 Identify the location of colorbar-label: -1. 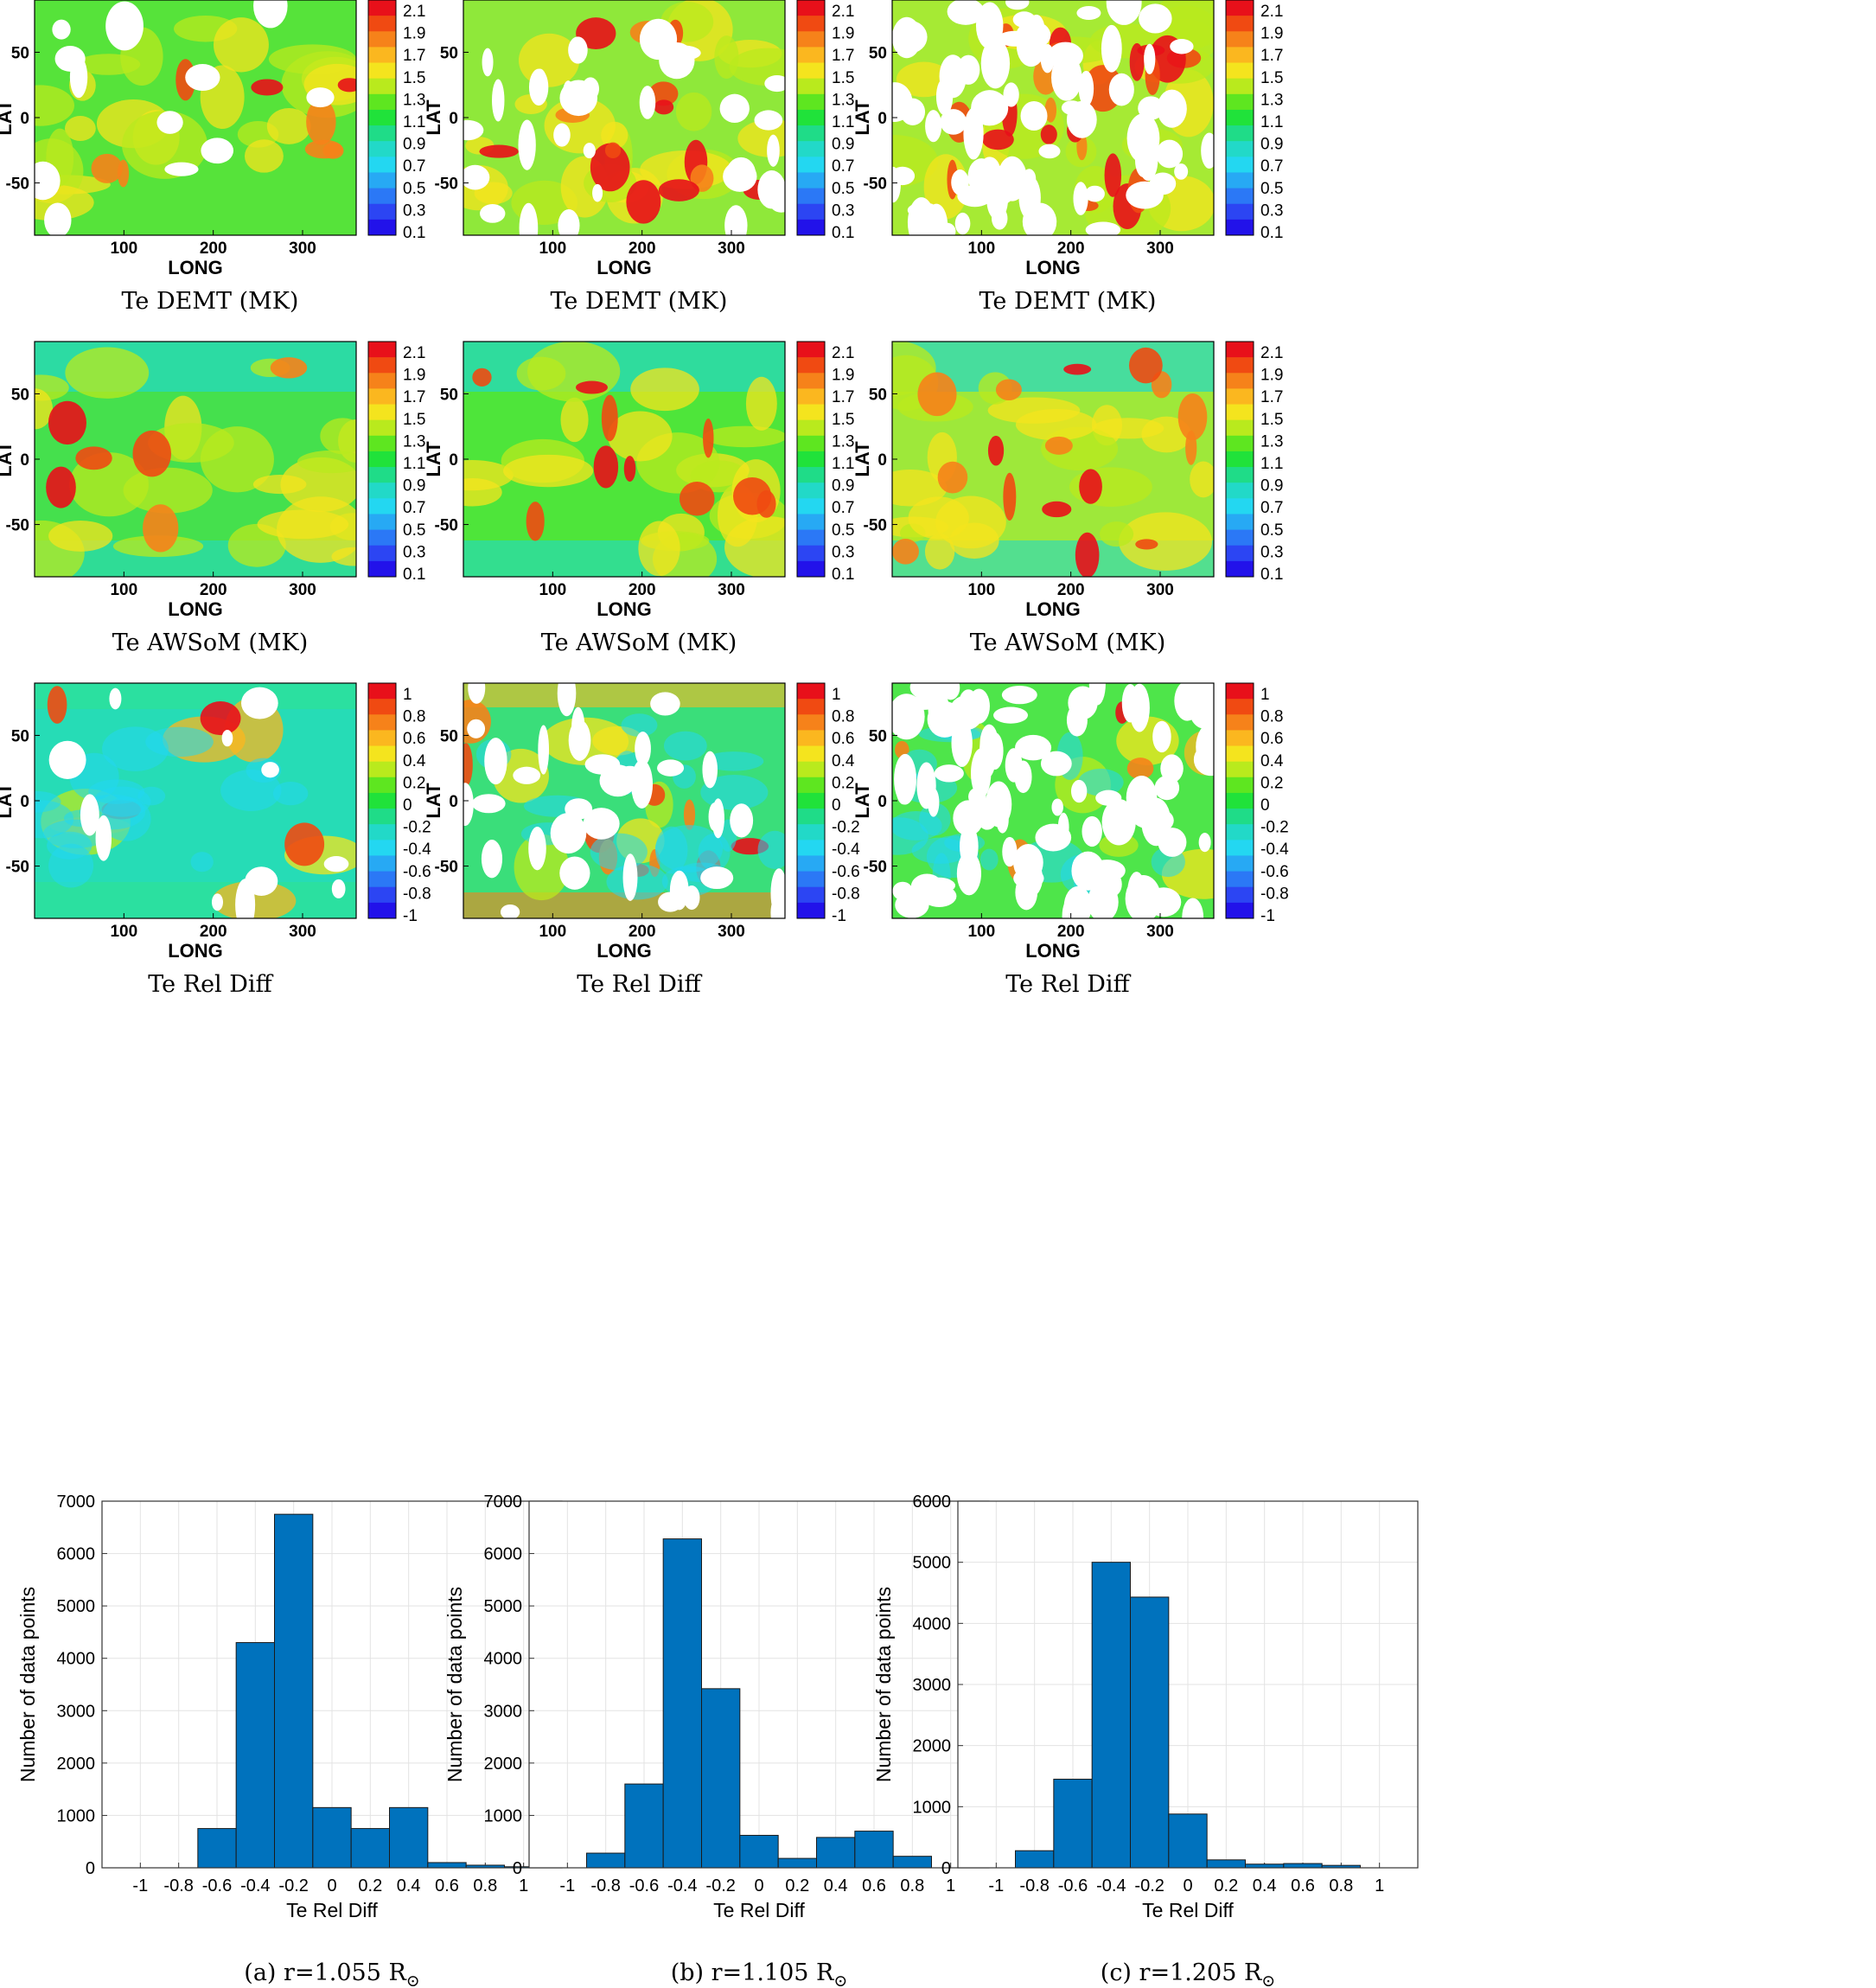
(1267, 916).